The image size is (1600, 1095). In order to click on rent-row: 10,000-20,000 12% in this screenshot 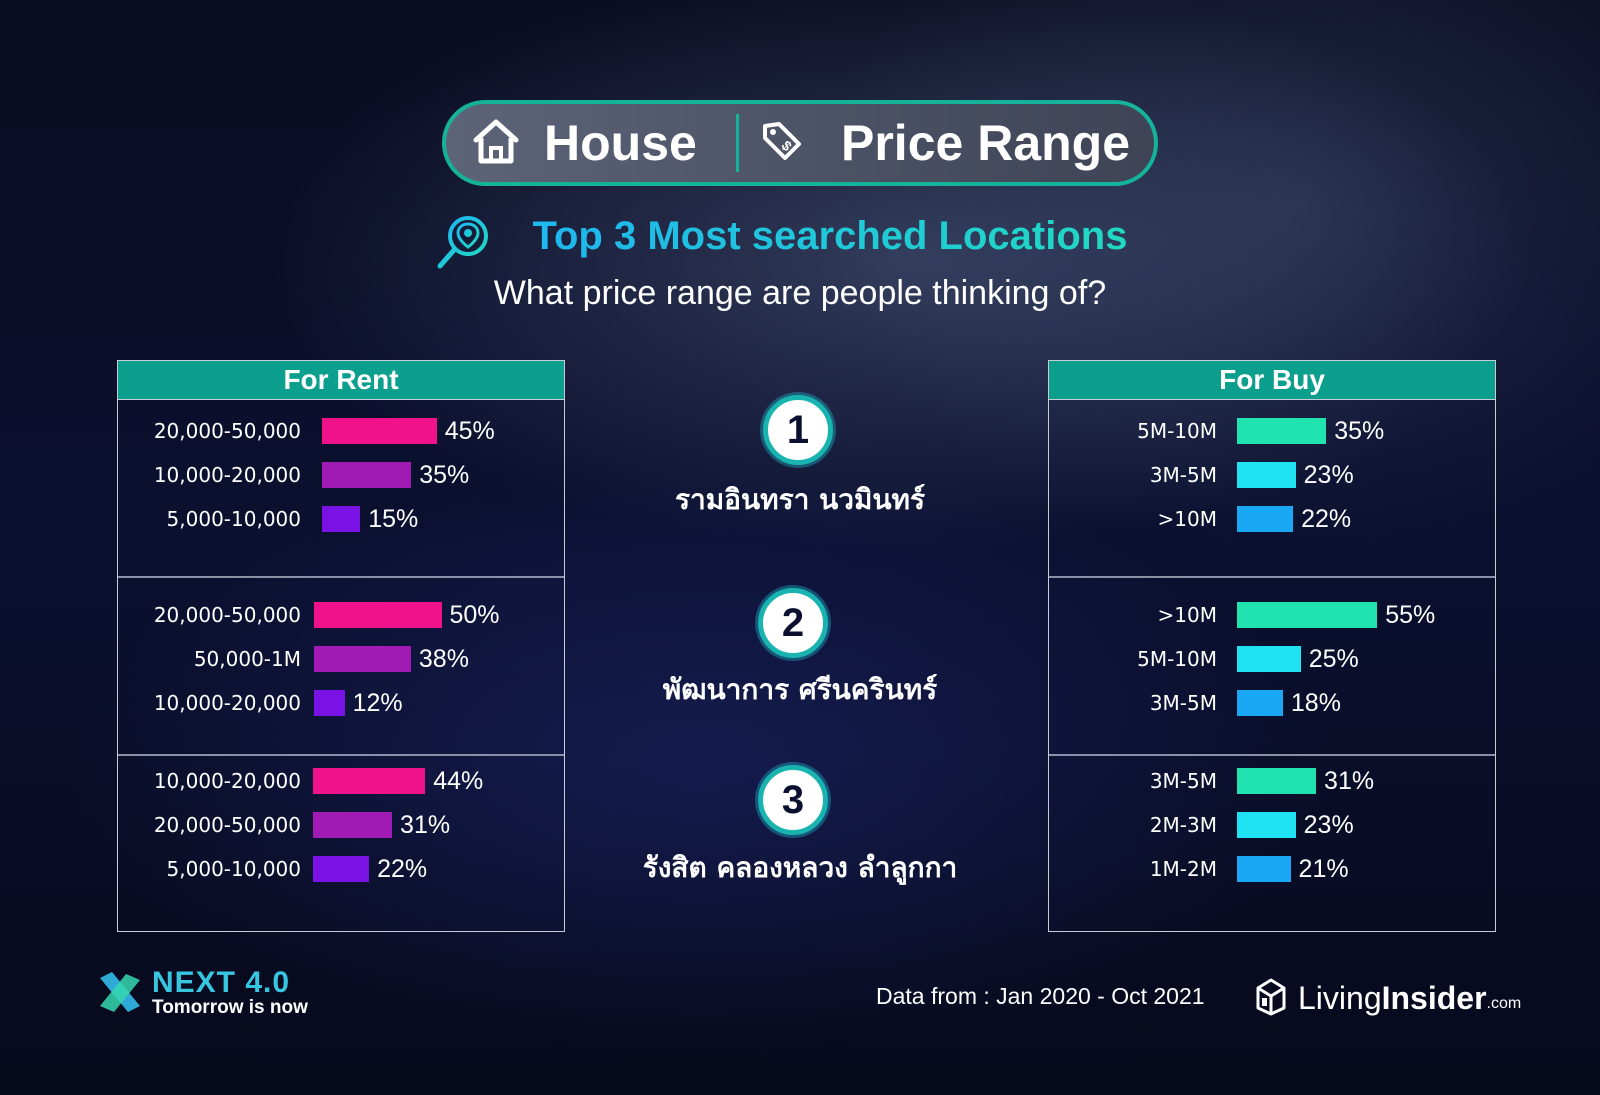, I will do `click(342, 703)`.